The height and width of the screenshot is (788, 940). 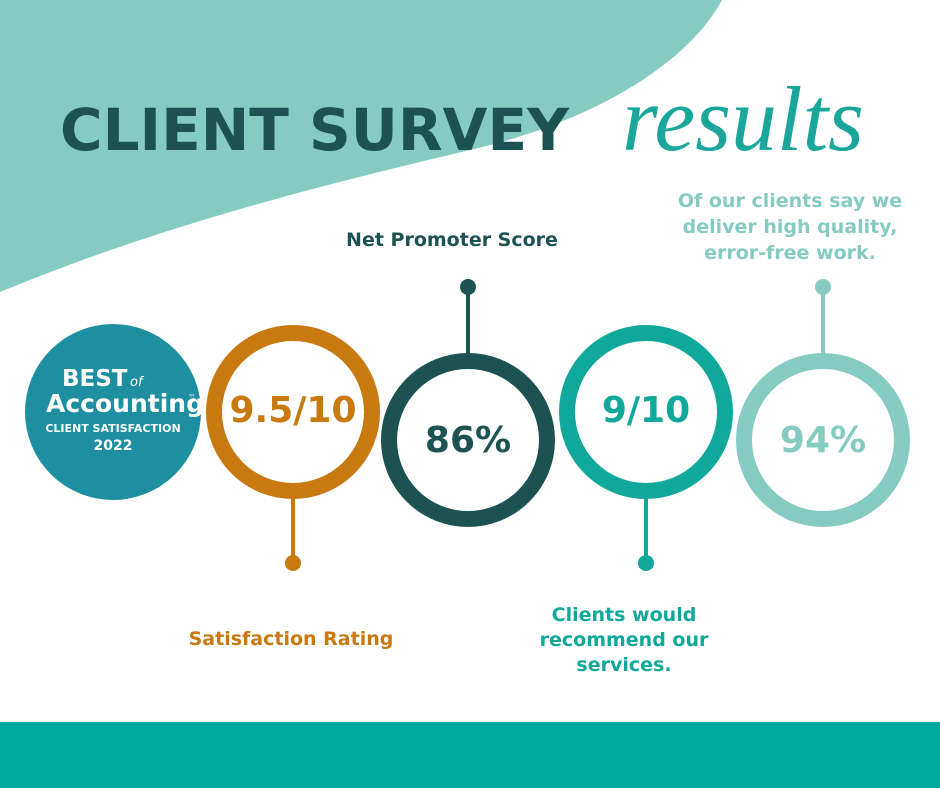 I want to click on stat-caption: error-free work., so click(x=790, y=253).